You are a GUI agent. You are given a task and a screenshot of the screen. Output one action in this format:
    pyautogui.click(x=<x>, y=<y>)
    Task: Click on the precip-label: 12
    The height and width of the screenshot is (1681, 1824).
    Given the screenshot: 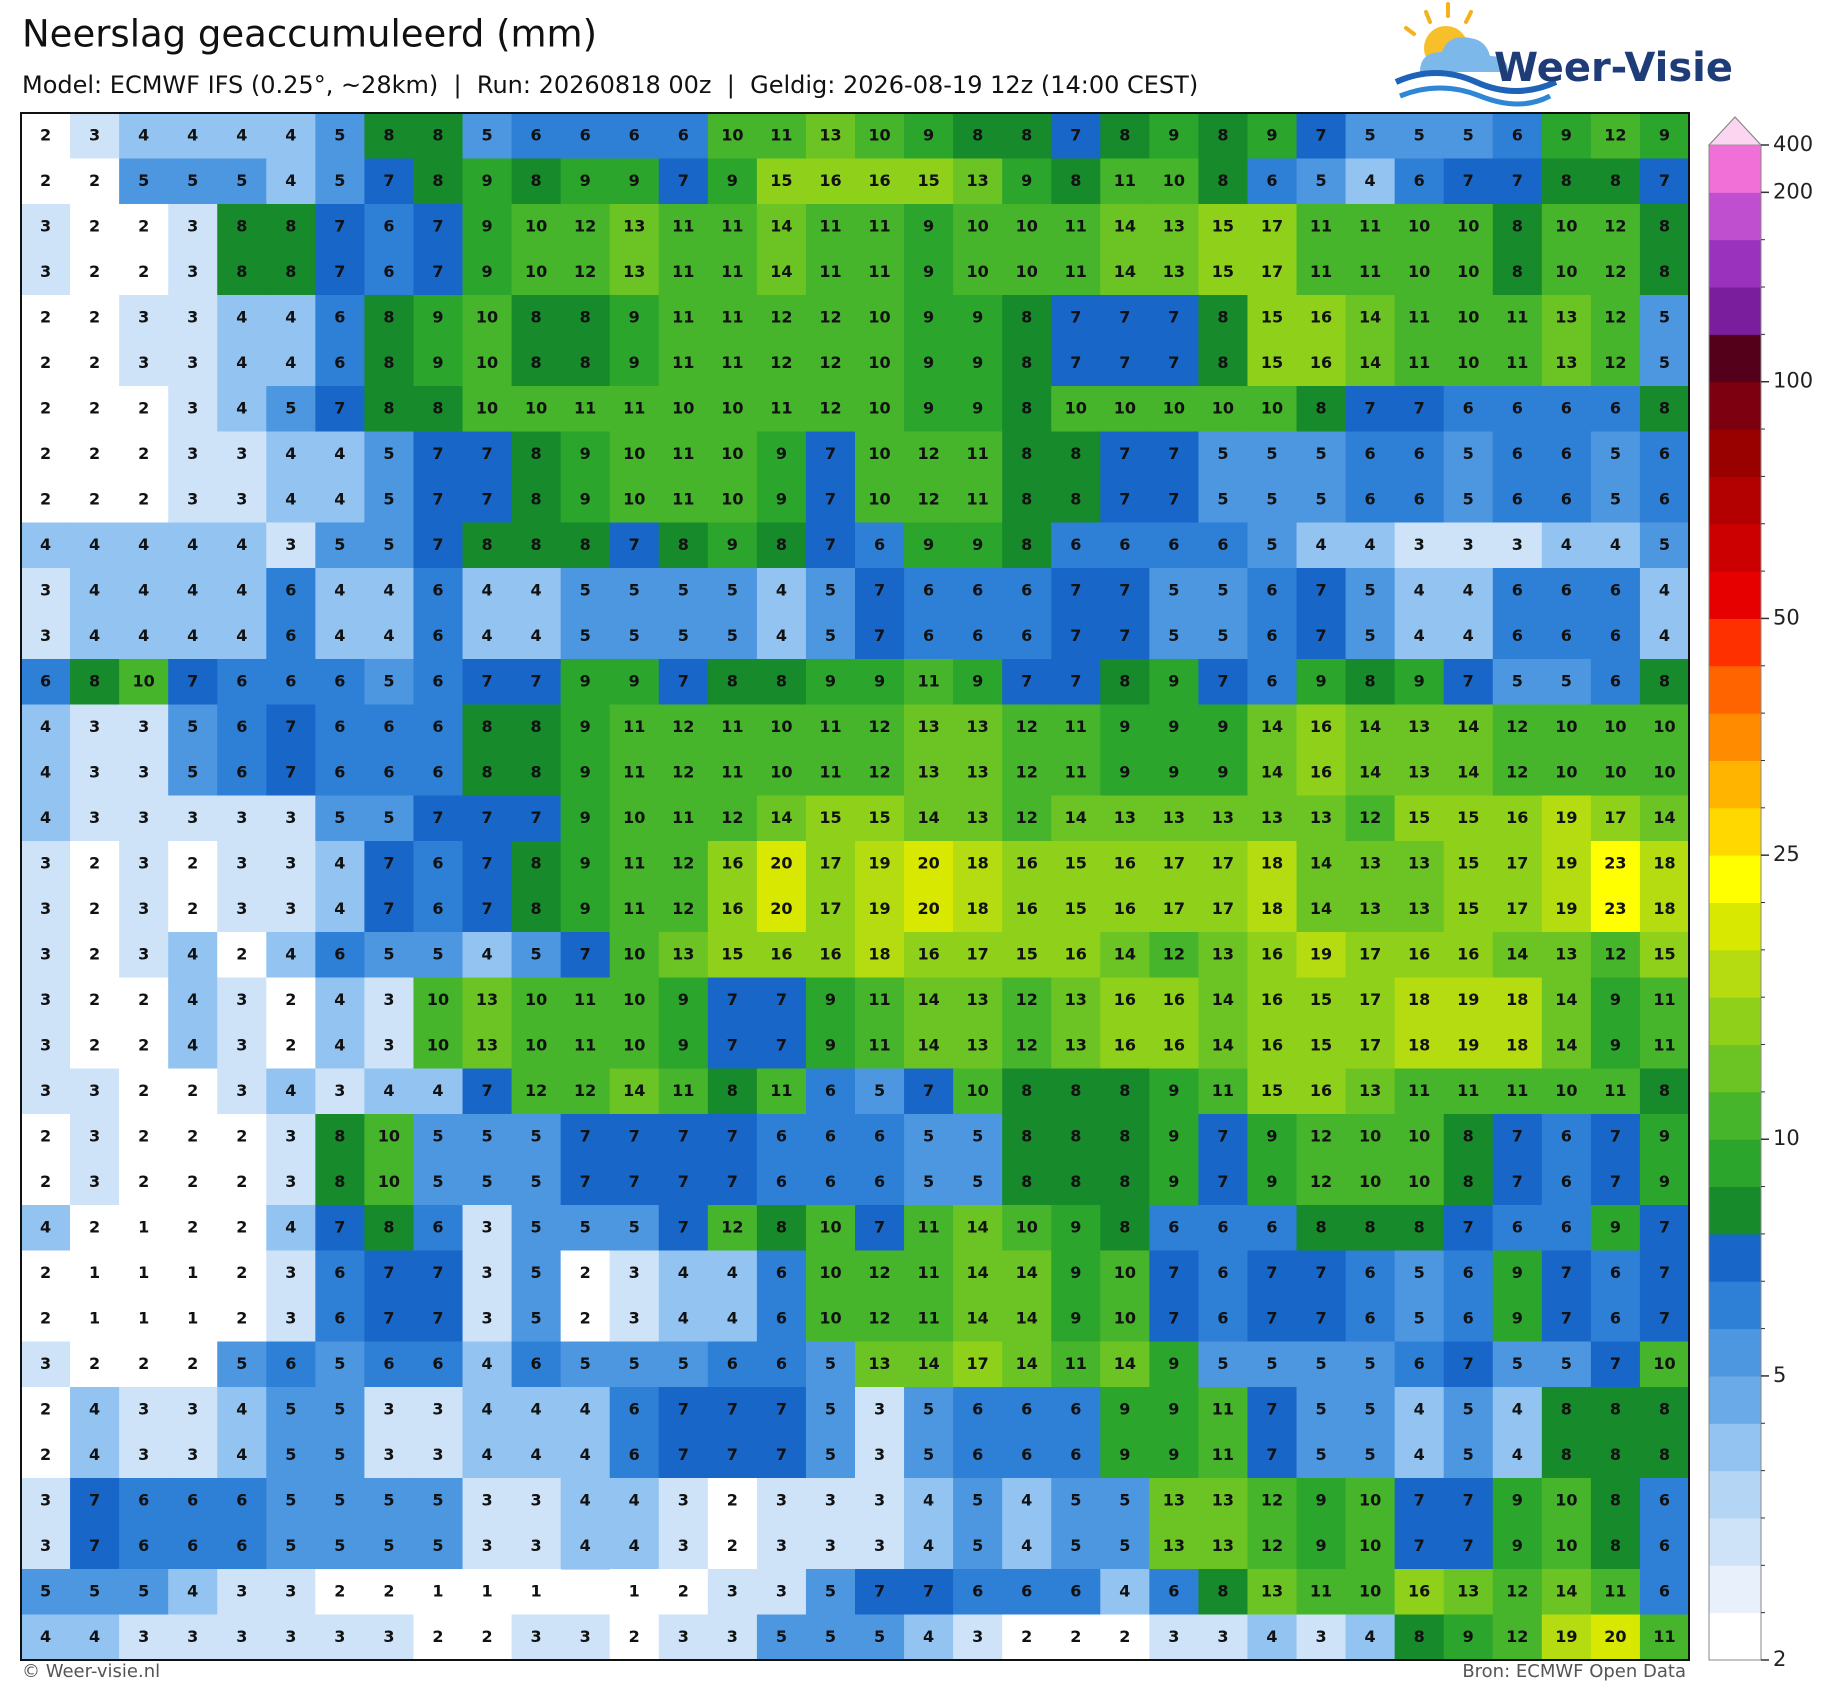 What is the action you would take?
    pyautogui.click(x=1517, y=1590)
    